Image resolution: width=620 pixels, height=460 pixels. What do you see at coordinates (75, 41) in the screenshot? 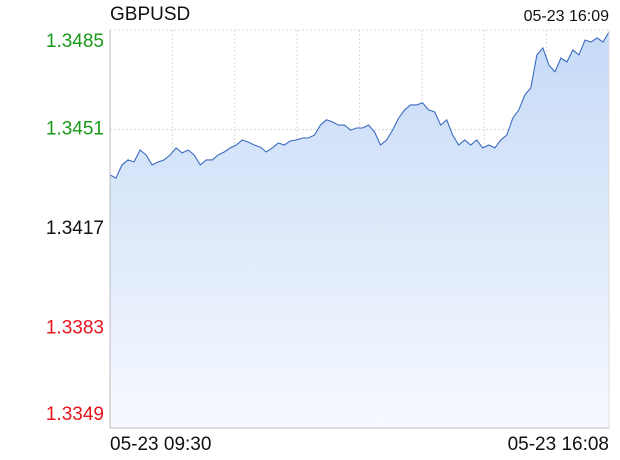
I see `y-tick-label: 1.3485` at bounding box center [75, 41].